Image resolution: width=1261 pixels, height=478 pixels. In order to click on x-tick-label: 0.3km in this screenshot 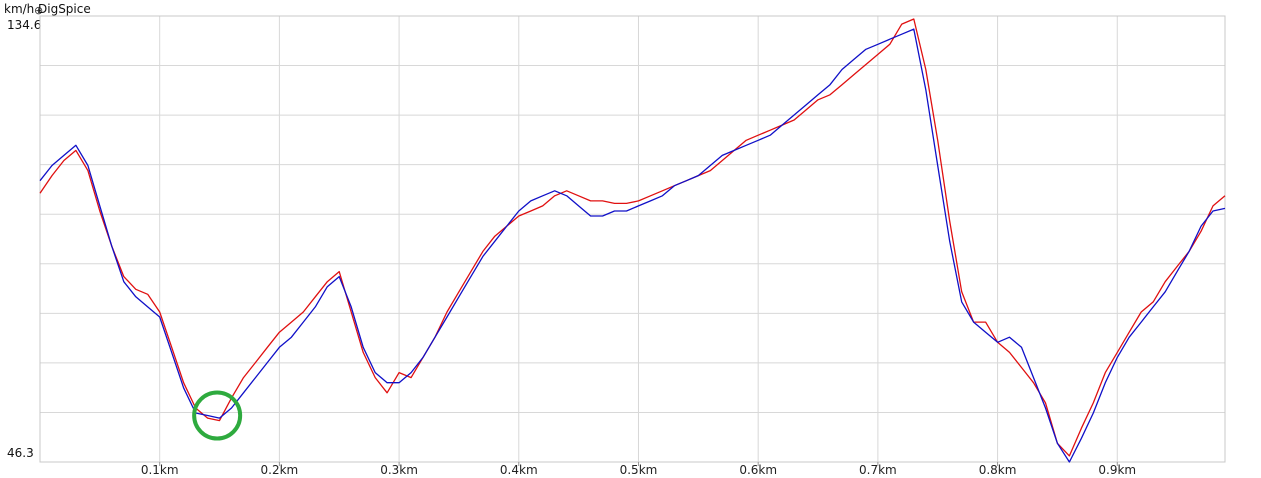, I will do `click(399, 470)`.